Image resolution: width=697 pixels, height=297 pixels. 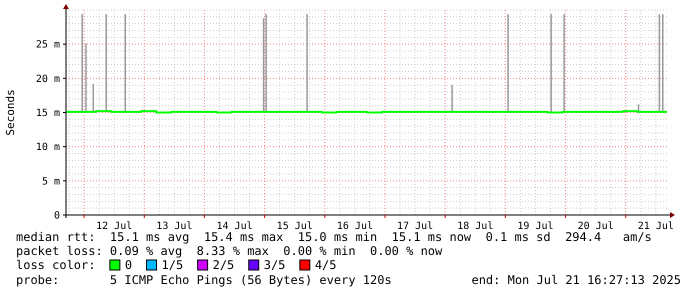 I want to click on legend-label: 1/5, so click(x=173, y=265).